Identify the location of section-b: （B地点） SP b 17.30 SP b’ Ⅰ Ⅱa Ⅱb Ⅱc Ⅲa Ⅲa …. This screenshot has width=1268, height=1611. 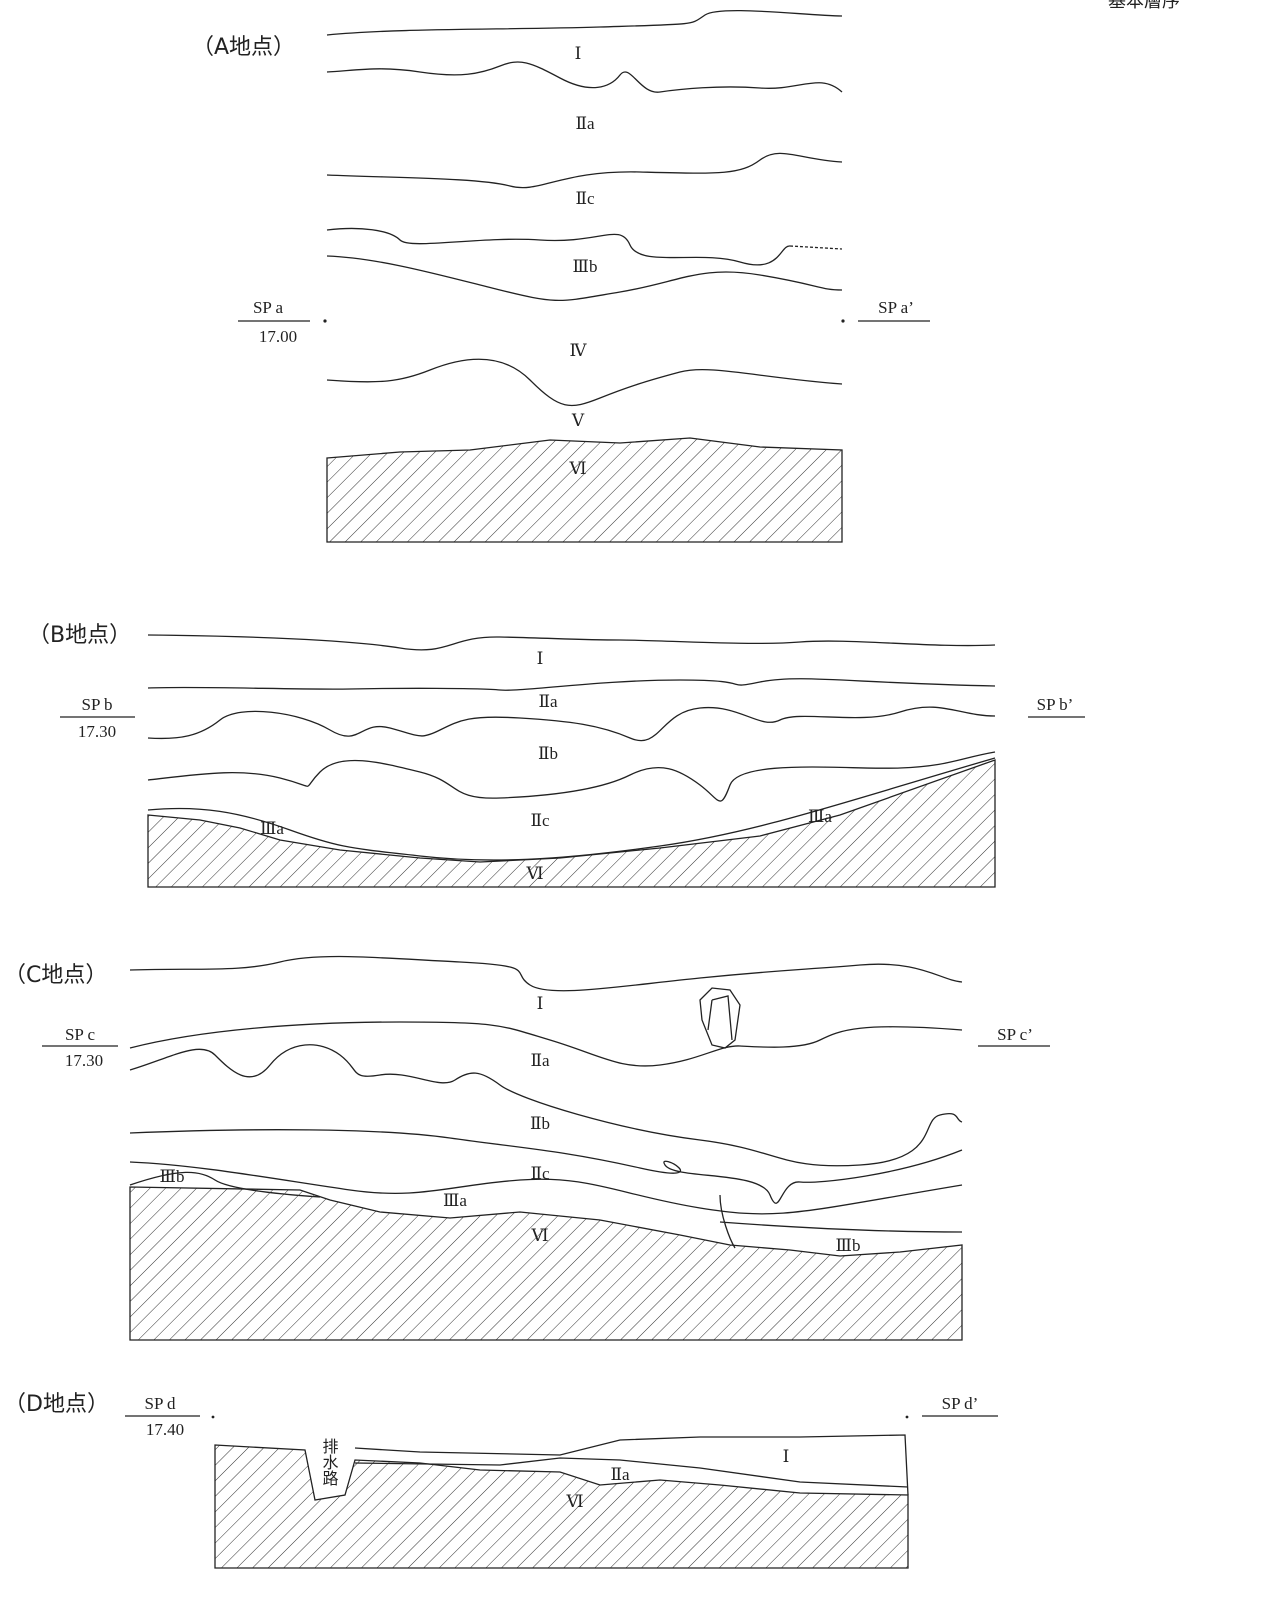
(556, 755).